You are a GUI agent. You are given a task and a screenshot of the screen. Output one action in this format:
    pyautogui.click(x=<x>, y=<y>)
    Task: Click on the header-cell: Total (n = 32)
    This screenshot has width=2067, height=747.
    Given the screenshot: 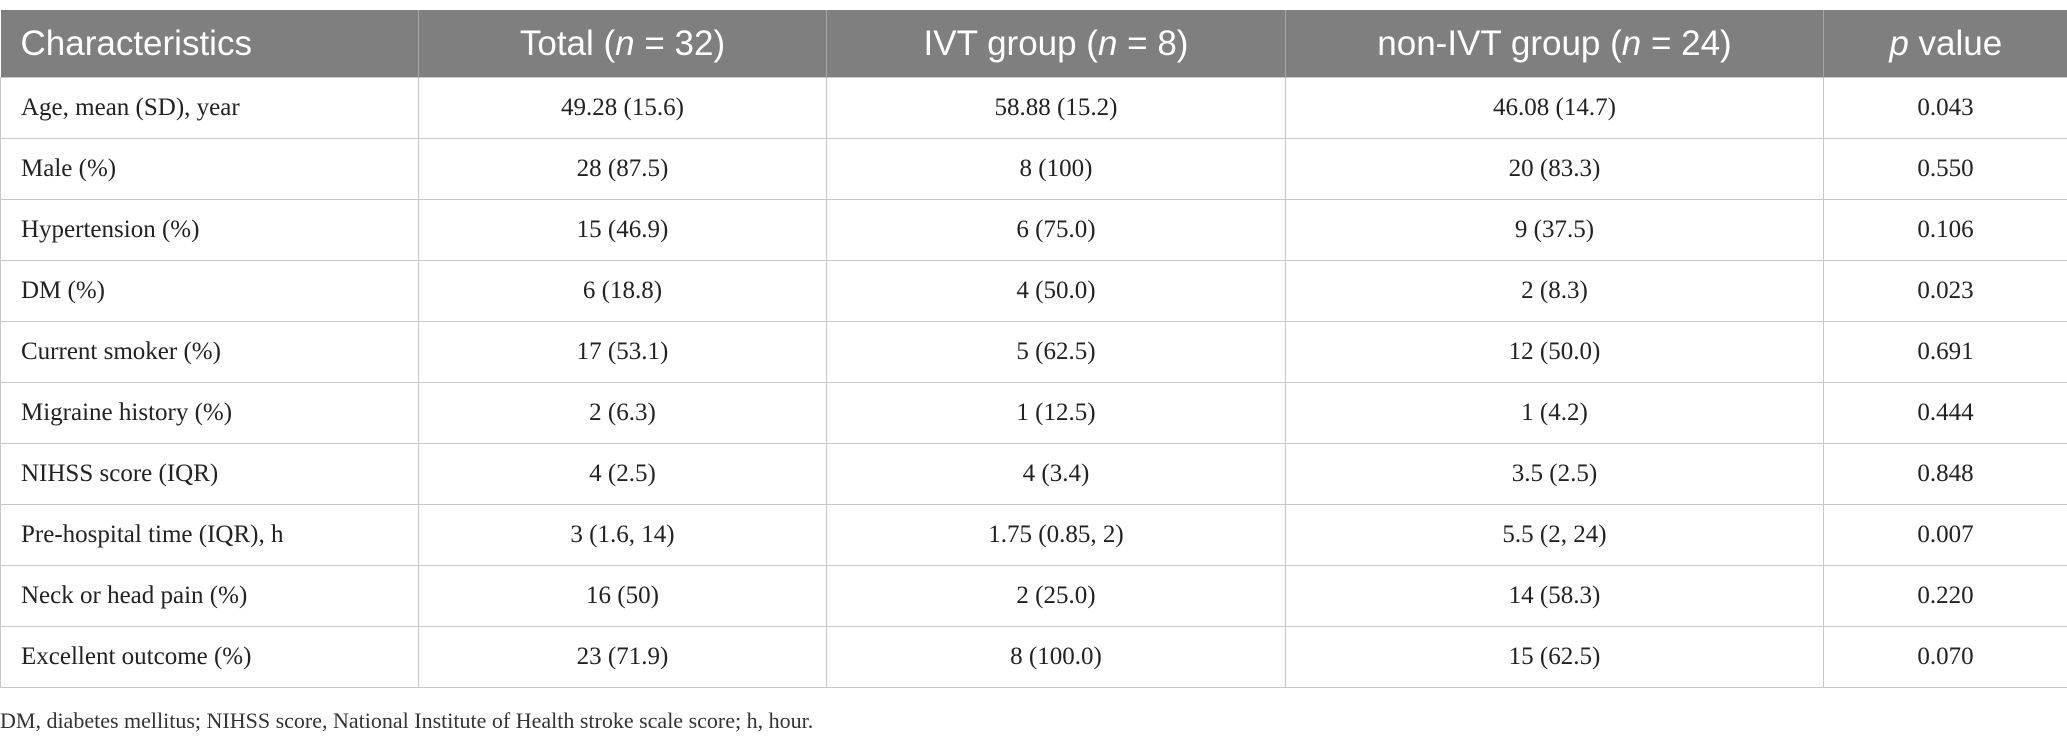 What is the action you would take?
    pyautogui.click(x=622, y=44)
    